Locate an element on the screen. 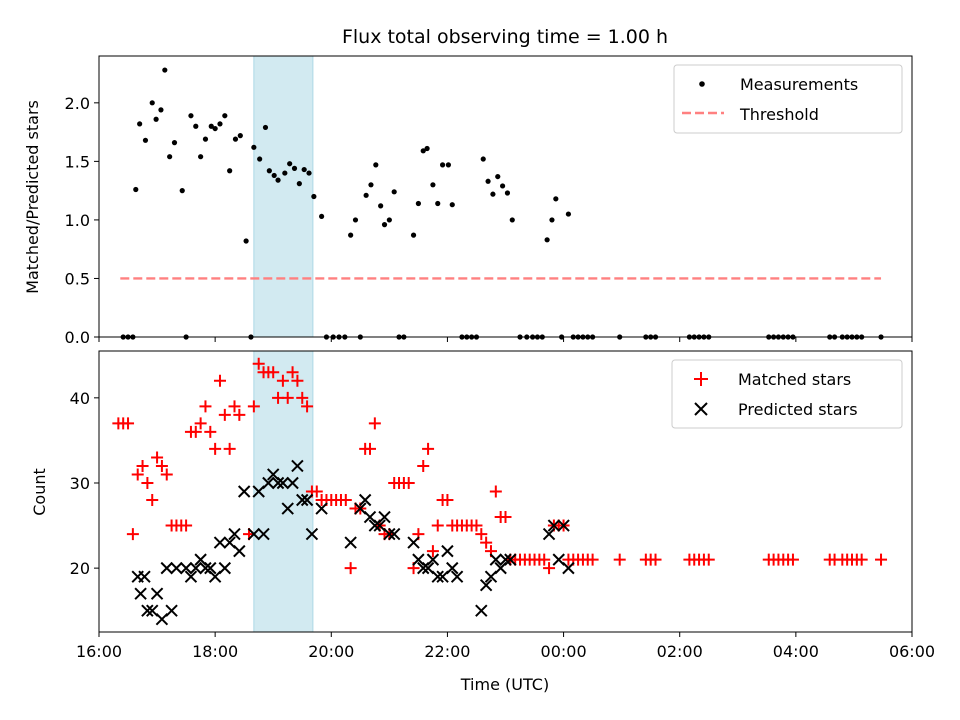  y-tick-label: 20 is located at coordinates (80, 568).